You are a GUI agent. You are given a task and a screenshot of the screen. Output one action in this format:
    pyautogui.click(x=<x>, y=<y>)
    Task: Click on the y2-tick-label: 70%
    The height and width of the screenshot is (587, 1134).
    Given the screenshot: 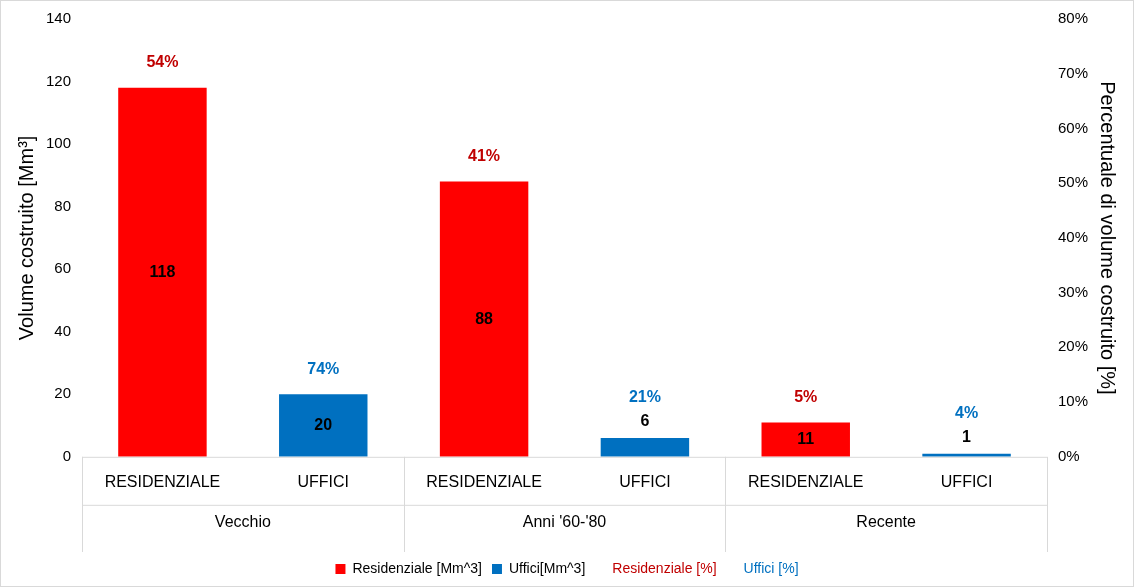 What is the action you would take?
    pyautogui.click(x=1073, y=72)
    